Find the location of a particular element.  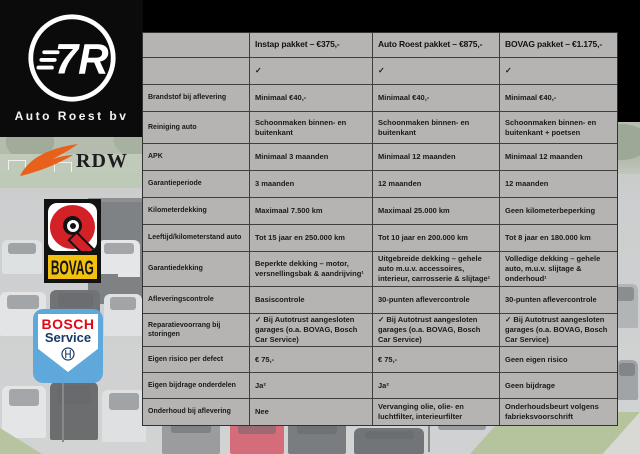

row-label: Eigen risico per defect is located at coordinates (196, 359).